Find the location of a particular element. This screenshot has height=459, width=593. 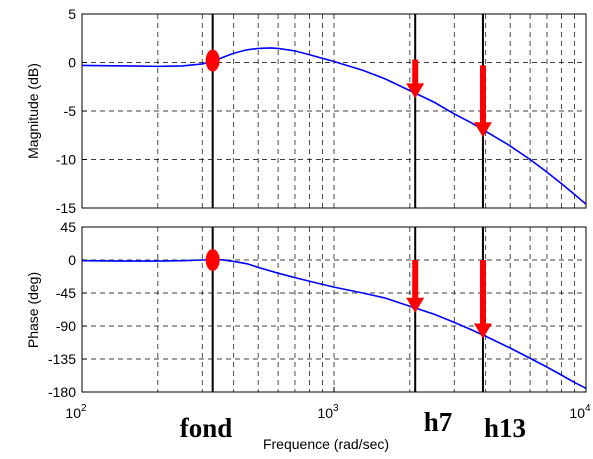

y-tick-label: 45 is located at coordinates (68, 227).